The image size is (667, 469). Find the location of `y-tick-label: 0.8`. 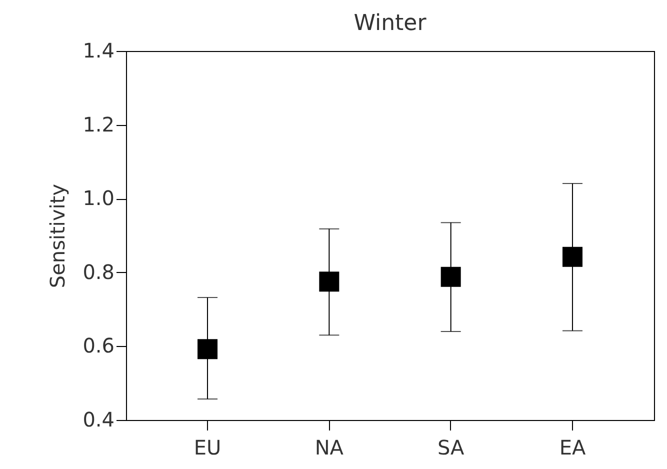

y-tick-label: 0.8 is located at coordinates (98, 272).